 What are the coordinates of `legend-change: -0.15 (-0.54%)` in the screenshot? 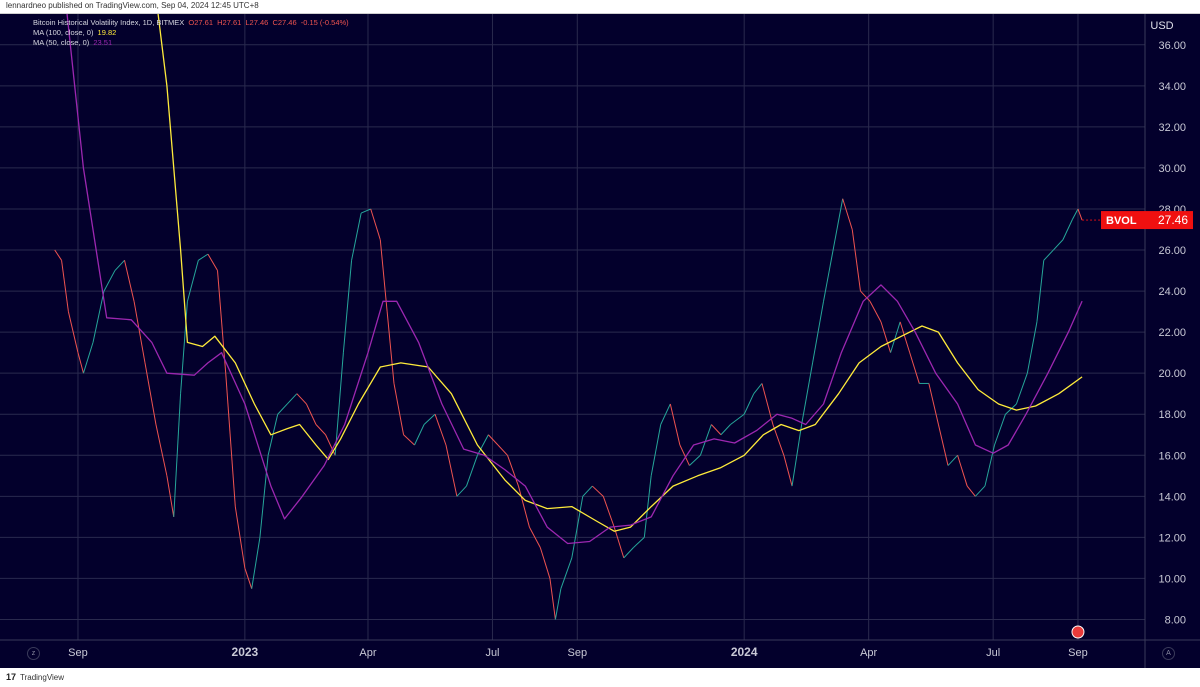 It's located at (324, 22).